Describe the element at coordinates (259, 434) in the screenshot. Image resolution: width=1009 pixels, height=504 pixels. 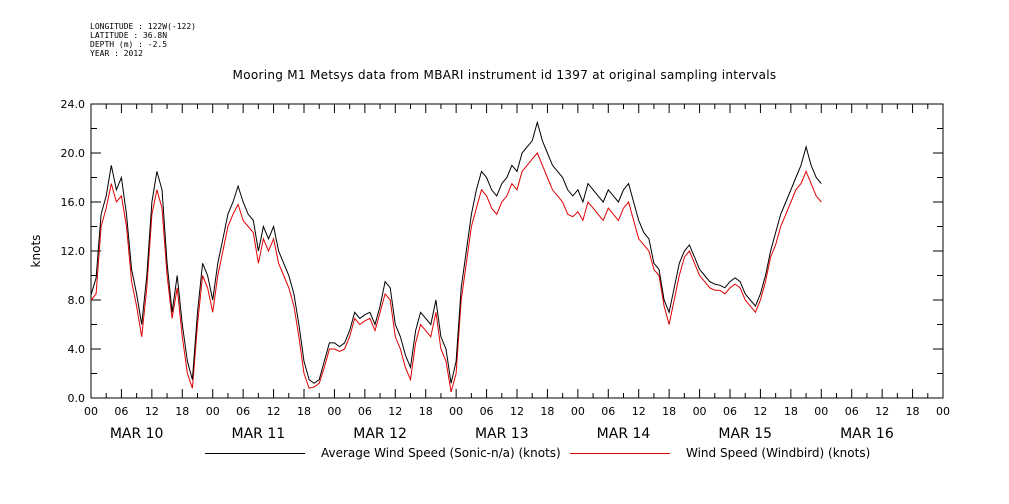
I see `day-label: MAR 11` at that location.